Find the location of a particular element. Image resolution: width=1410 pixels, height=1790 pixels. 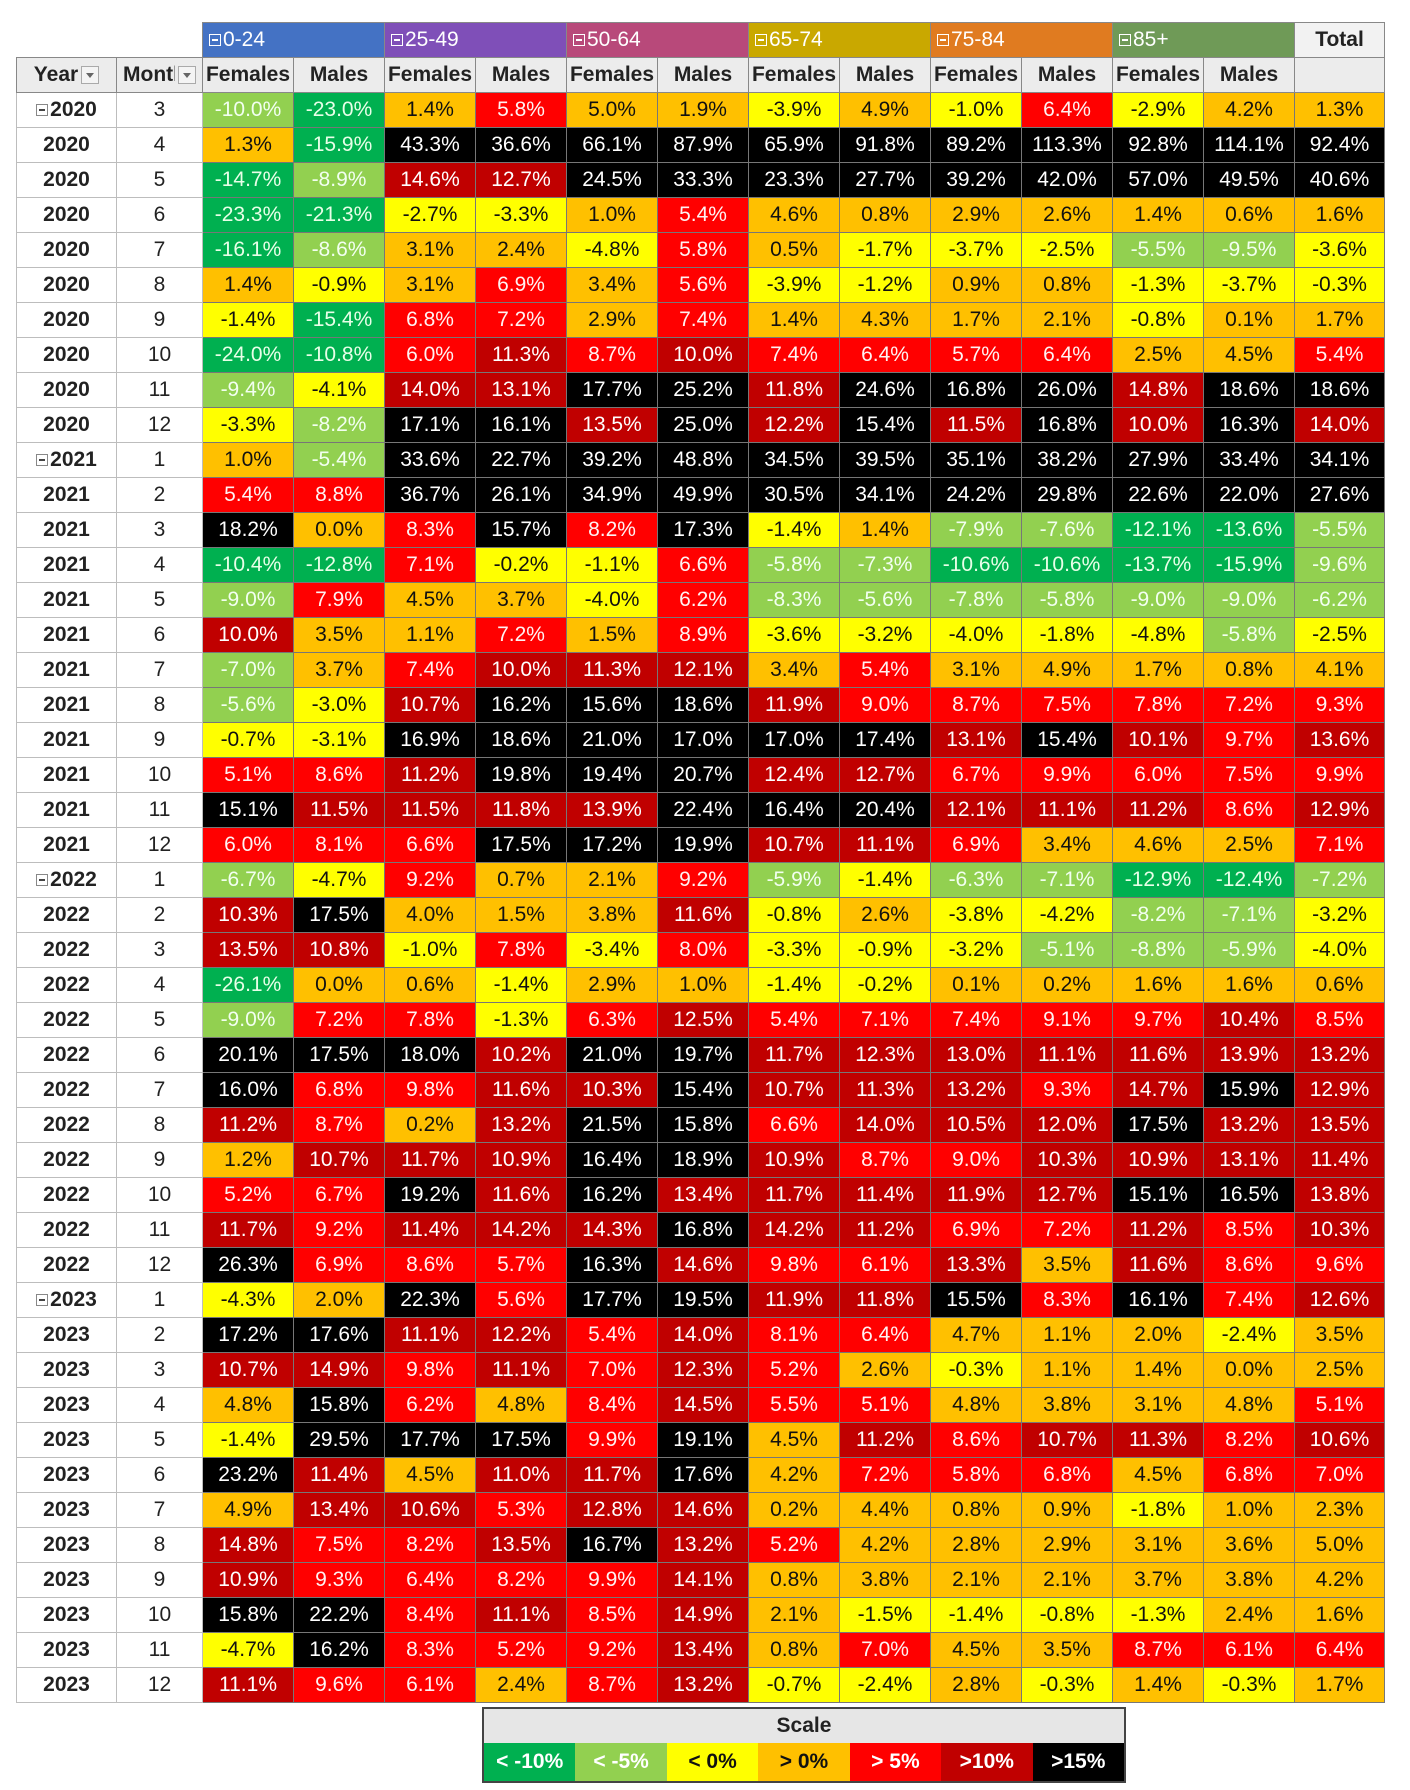

heatmap-cell: 34.5% is located at coordinates (794, 460).